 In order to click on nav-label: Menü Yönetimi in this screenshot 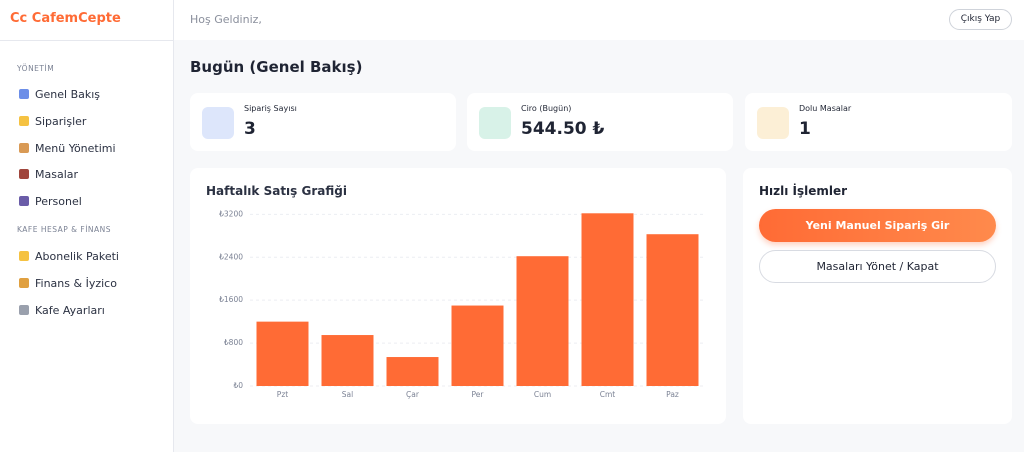, I will do `click(75, 148)`.